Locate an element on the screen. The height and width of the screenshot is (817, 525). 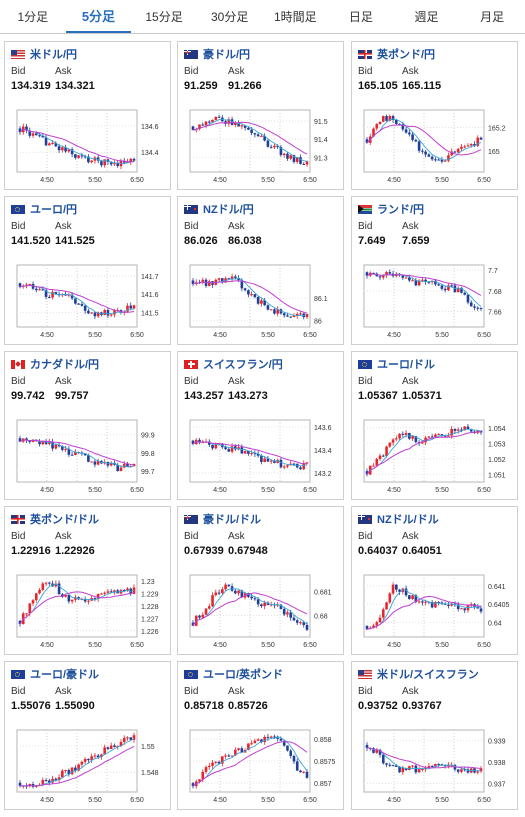
price-chart: 1.054 1.053 1.052 1.051 4:50 5:50 6:50 is located at coordinates (435, 457).